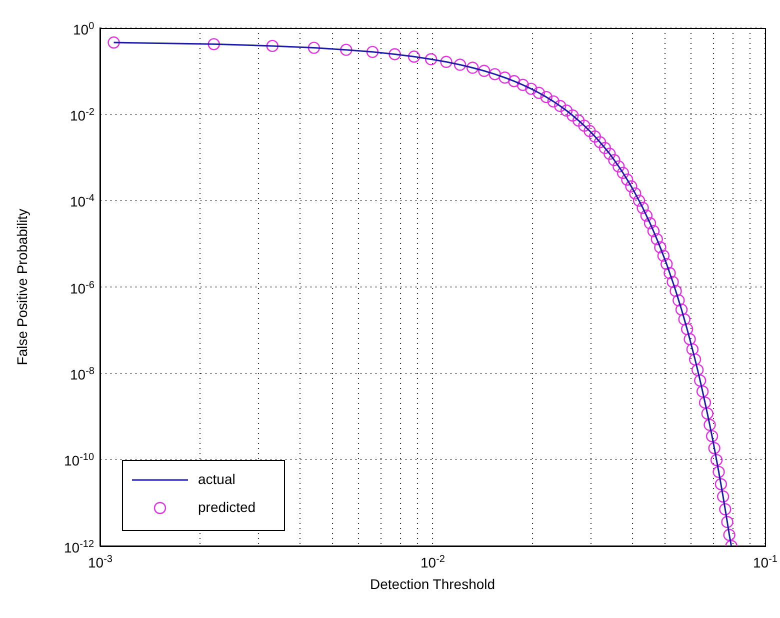  I want to click on x-tick-label: 10$^{-2}$, so click(432, 562).